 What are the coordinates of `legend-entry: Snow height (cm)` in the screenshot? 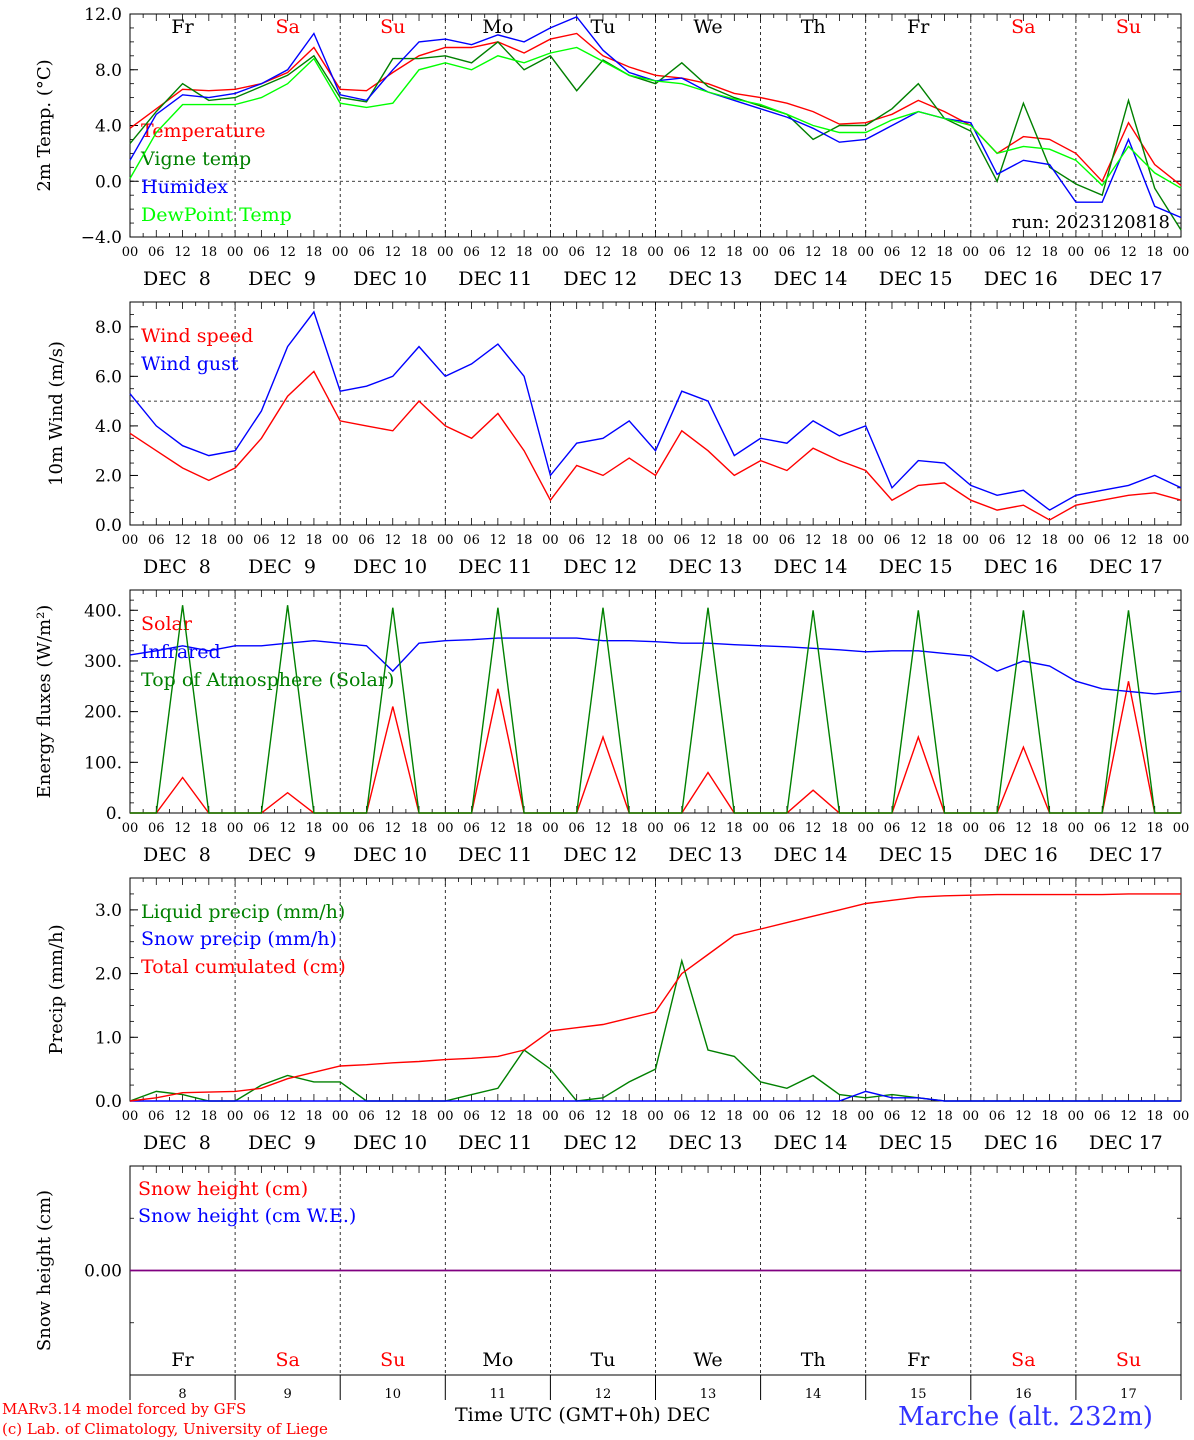 It's located at (223, 1189).